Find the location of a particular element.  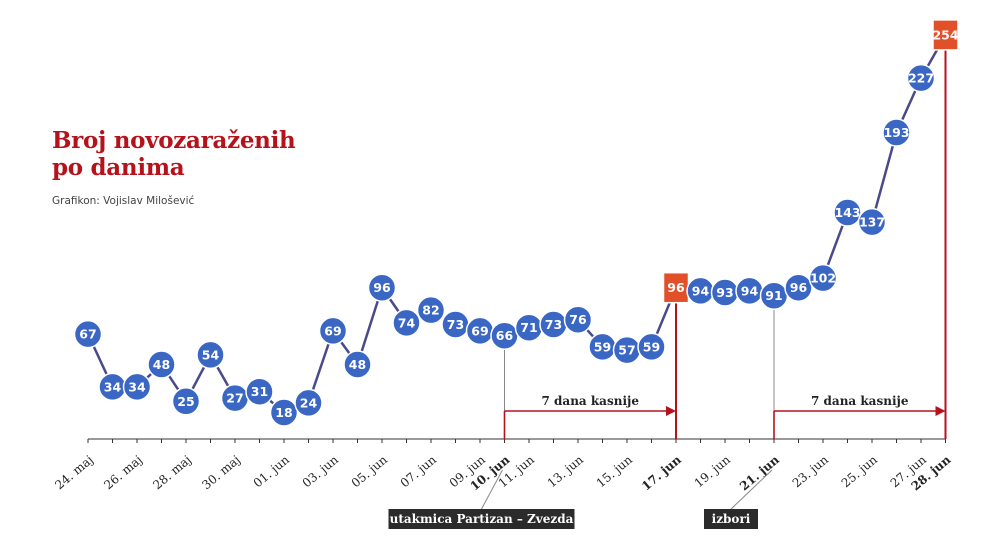

data-label: 67 is located at coordinates (87, 334).